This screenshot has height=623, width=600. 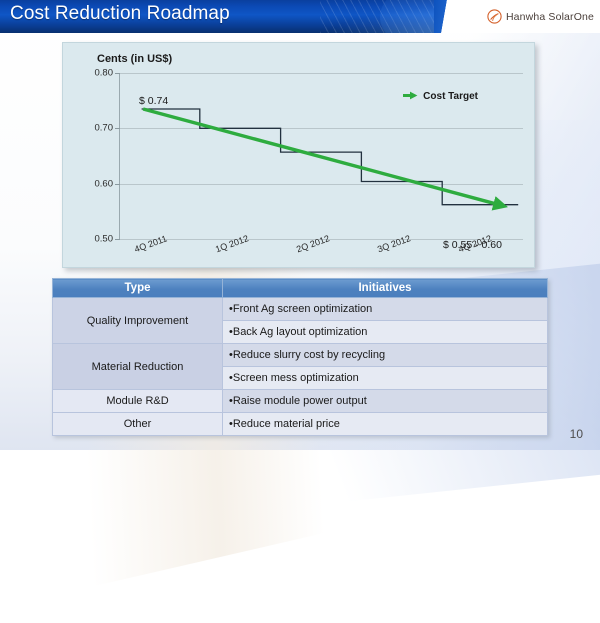 What do you see at coordinates (450, 96) in the screenshot?
I see `legend-label-cost-target: Cost Target` at bounding box center [450, 96].